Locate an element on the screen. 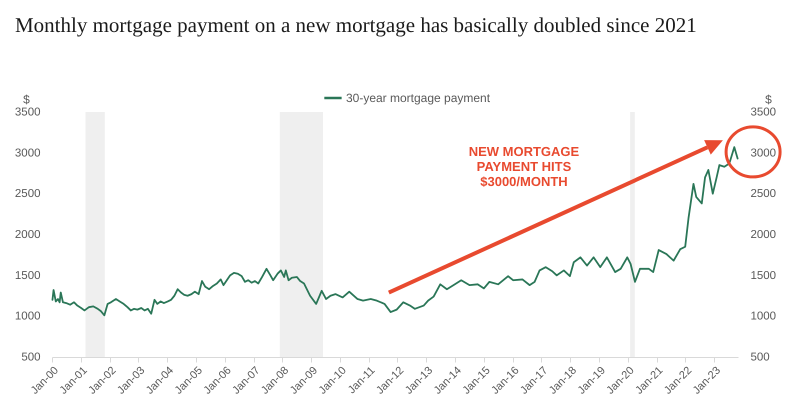  chart-title: Monthly mortgage payment on a new mortgage has basically doubled since 2021 is located at coordinates (356, 25).